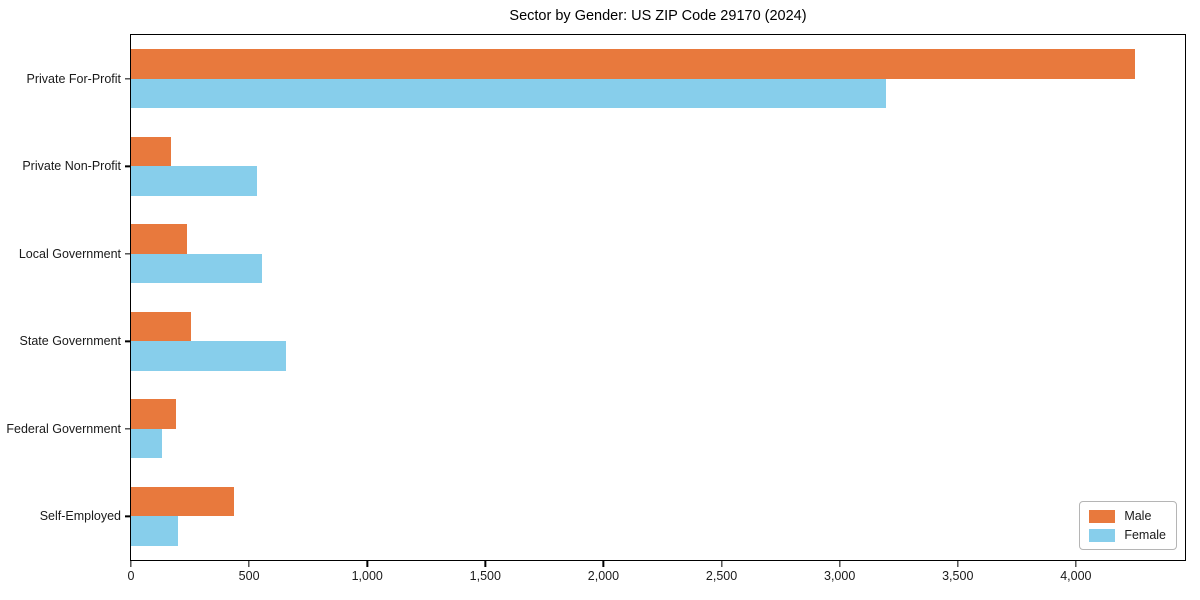 The width and height of the screenshot is (1200, 600). What do you see at coordinates (194, 181) in the screenshot?
I see `bar-female-private-non-profit` at bounding box center [194, 181].